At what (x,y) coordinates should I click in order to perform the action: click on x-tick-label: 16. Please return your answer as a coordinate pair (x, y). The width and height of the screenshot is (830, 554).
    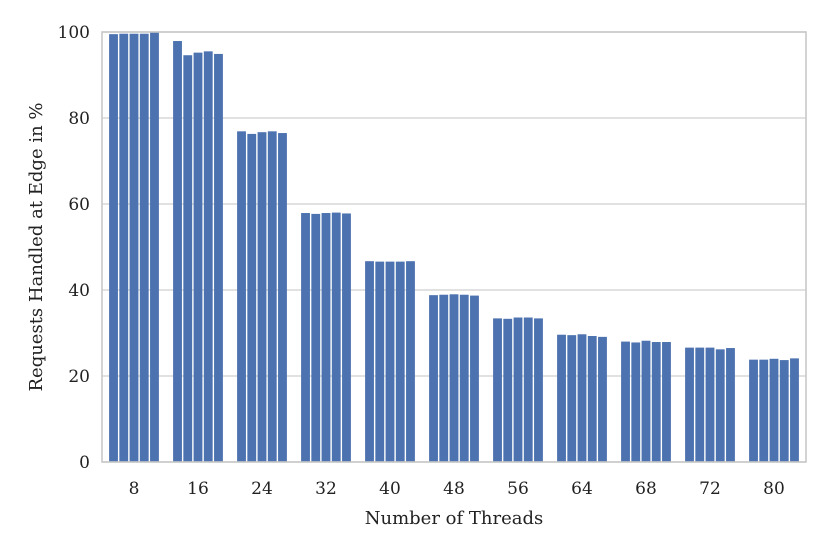
    Looking at the image, I should click on (198, 489).